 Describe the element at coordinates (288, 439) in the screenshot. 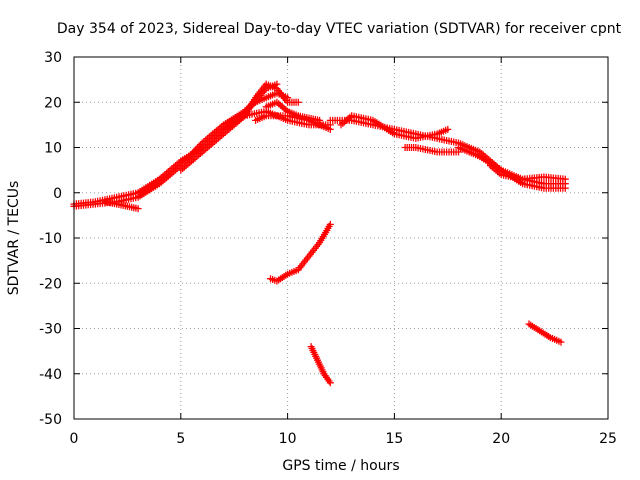

I see `x-tick-label: 10` at that location.